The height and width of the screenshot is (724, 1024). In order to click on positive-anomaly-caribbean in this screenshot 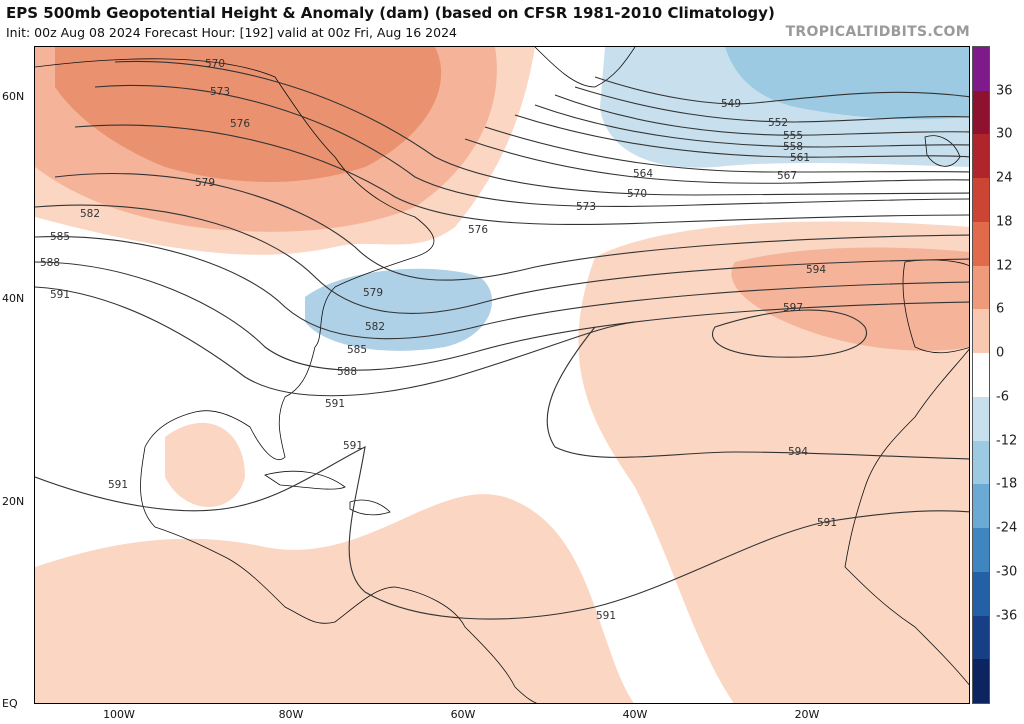, I will do `click(205, 464)`.